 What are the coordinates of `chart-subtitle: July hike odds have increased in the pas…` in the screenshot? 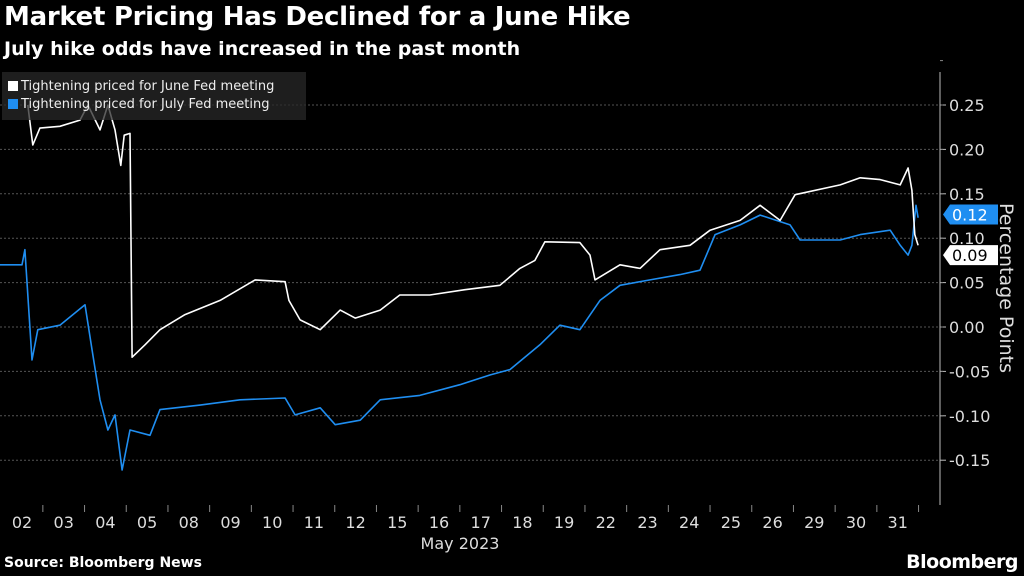 It's located at (262, 49).